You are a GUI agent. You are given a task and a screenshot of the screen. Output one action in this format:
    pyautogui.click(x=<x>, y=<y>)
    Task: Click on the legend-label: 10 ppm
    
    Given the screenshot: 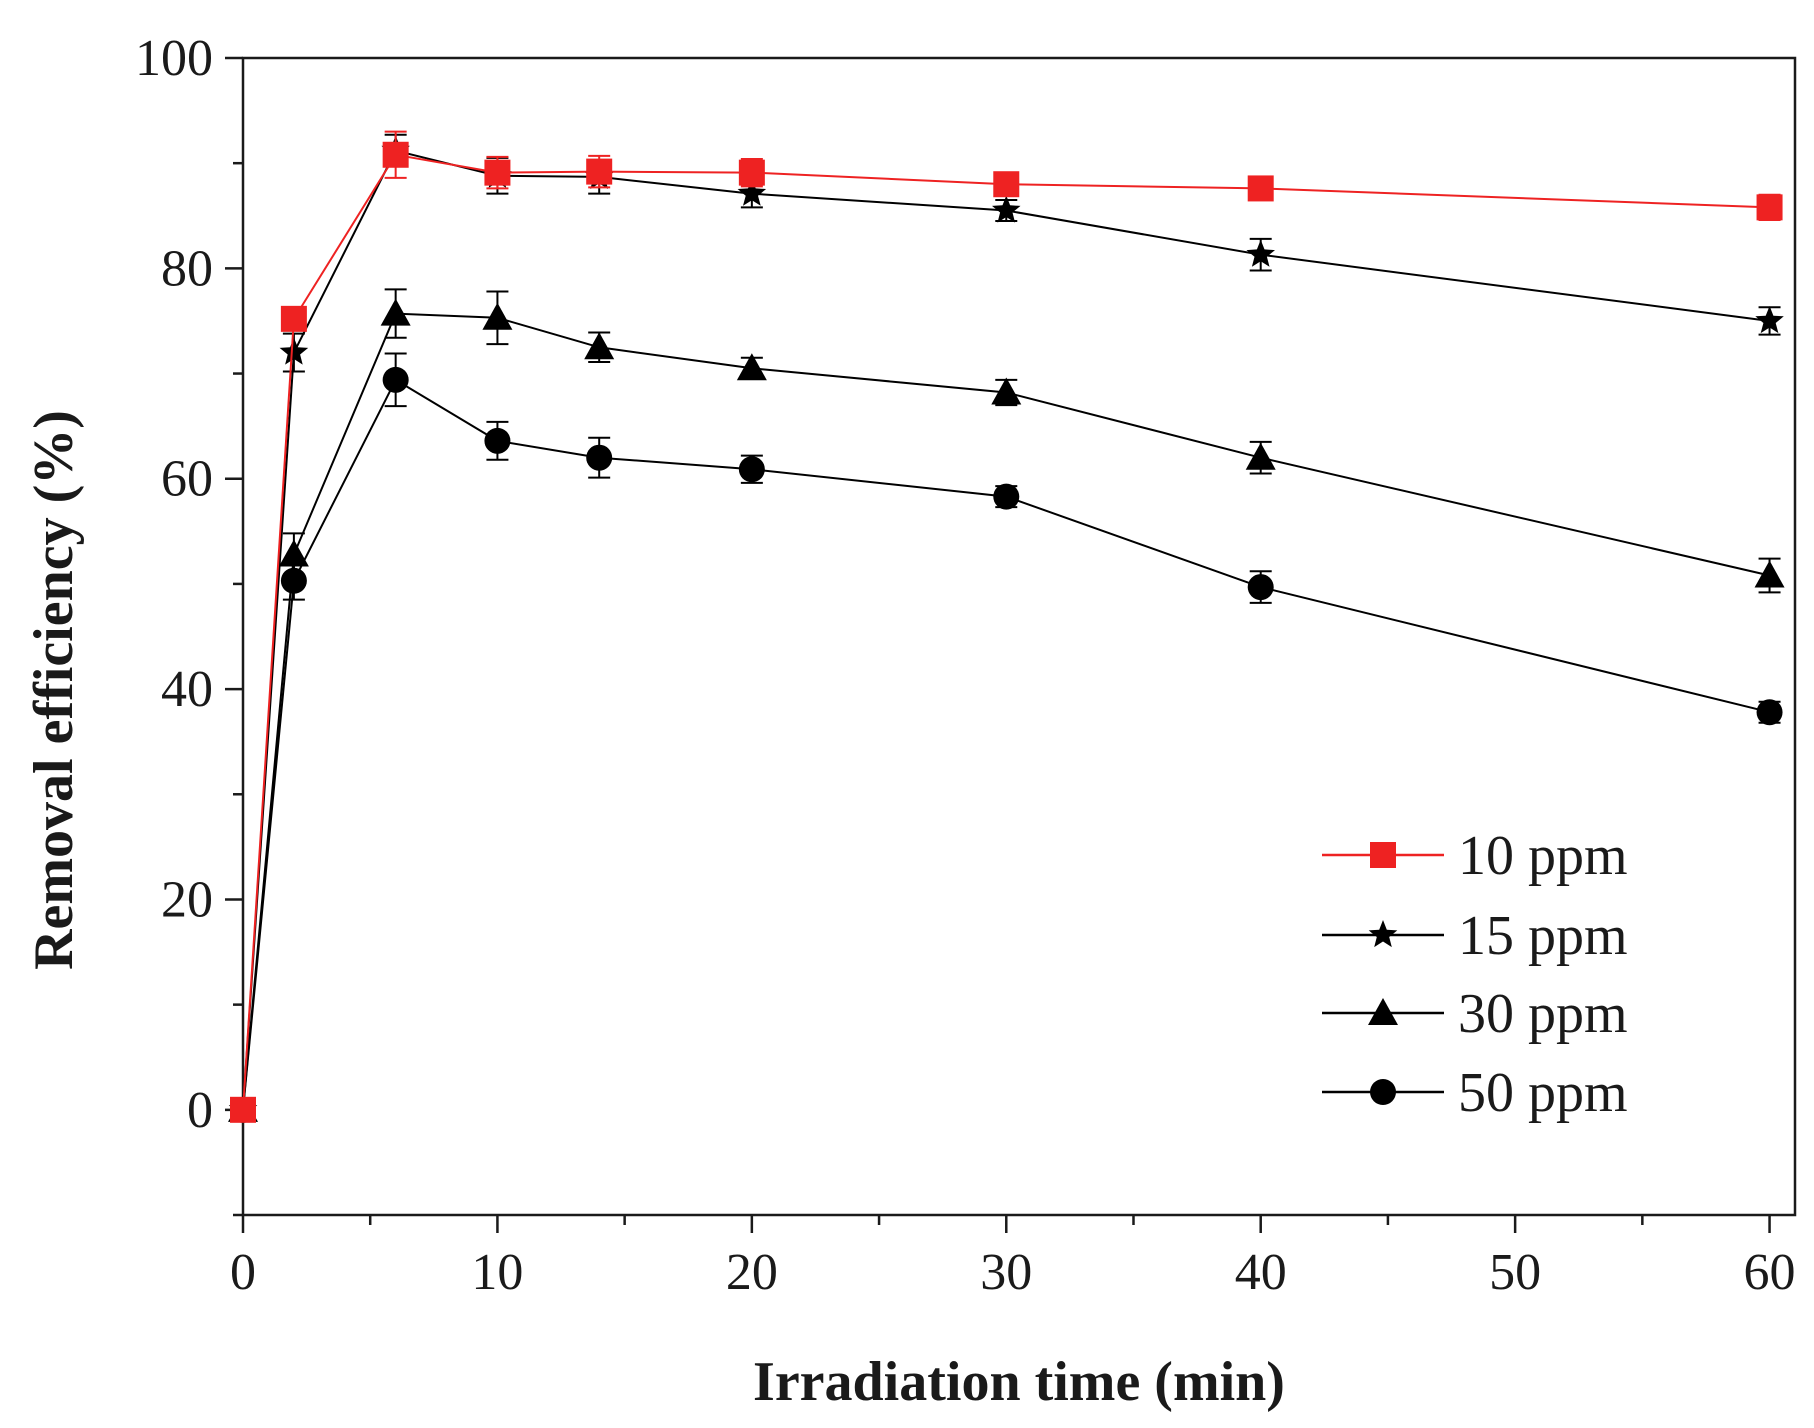 What is the action you would take?
    pyautogui.click(x=1543, y=856)
    